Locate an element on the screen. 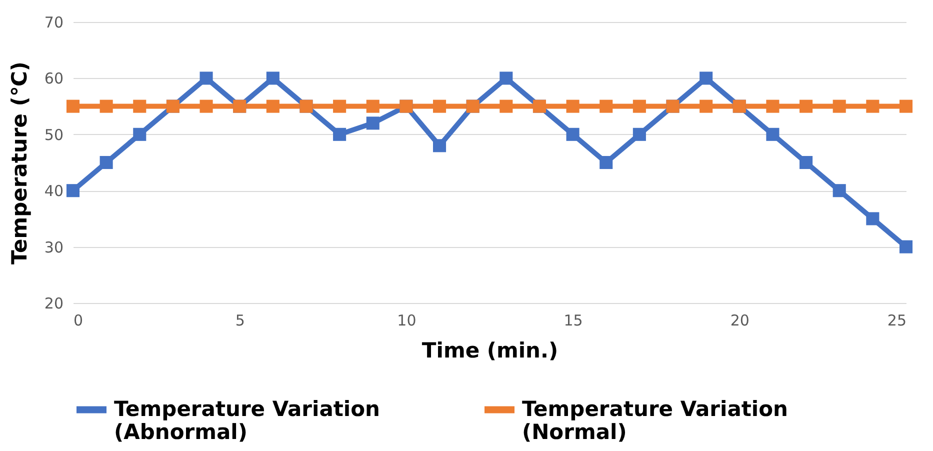 The height and width of the screenshot is (451, 933). y-tick-label: 40 is located at coordinates (54, 191).